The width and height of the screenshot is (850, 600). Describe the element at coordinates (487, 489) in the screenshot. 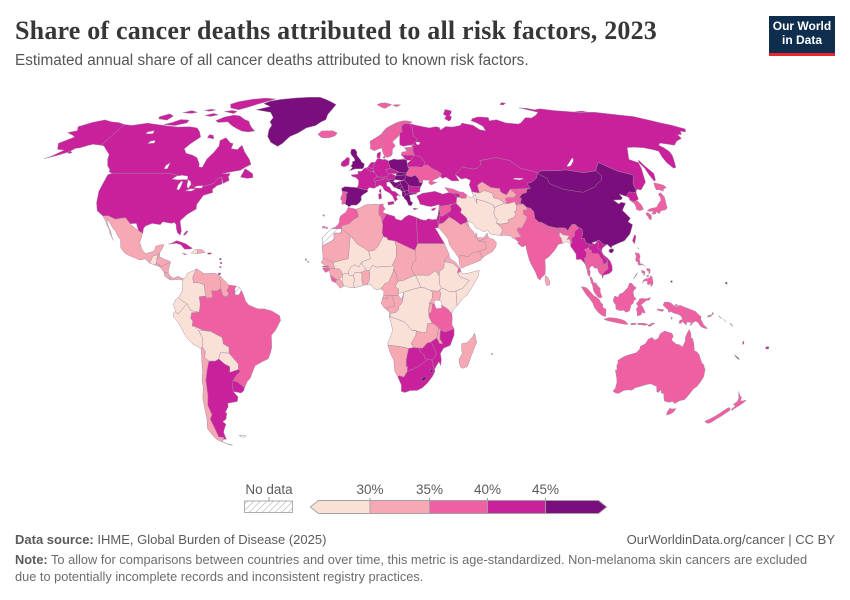

I see `svg-text: 40%` at that location.